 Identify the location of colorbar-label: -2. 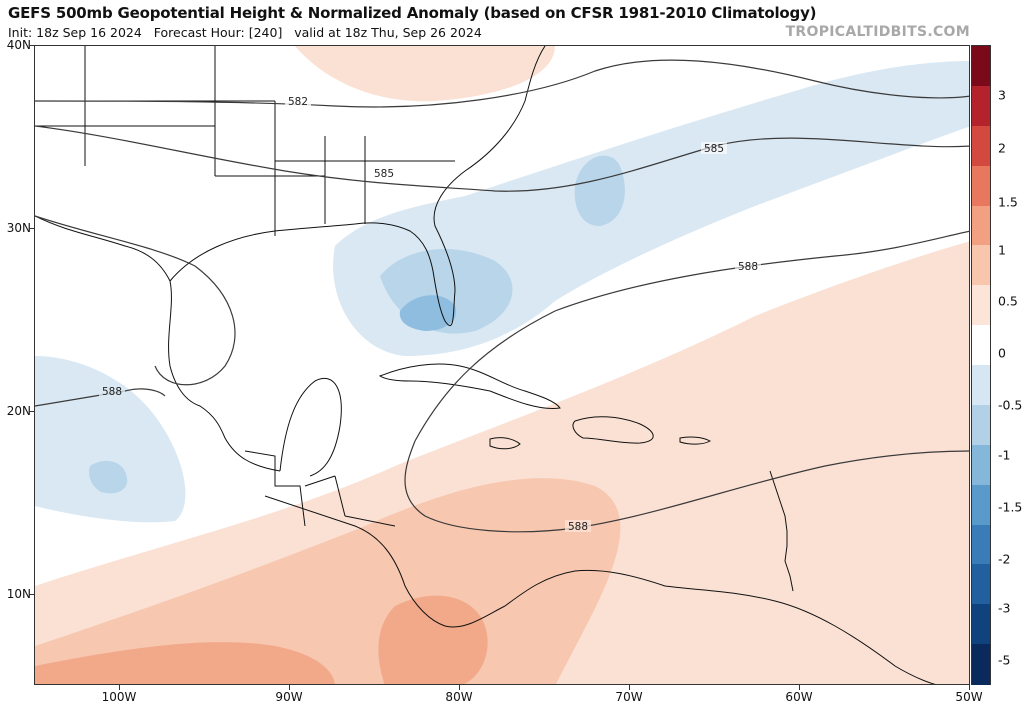
(1004, 559).